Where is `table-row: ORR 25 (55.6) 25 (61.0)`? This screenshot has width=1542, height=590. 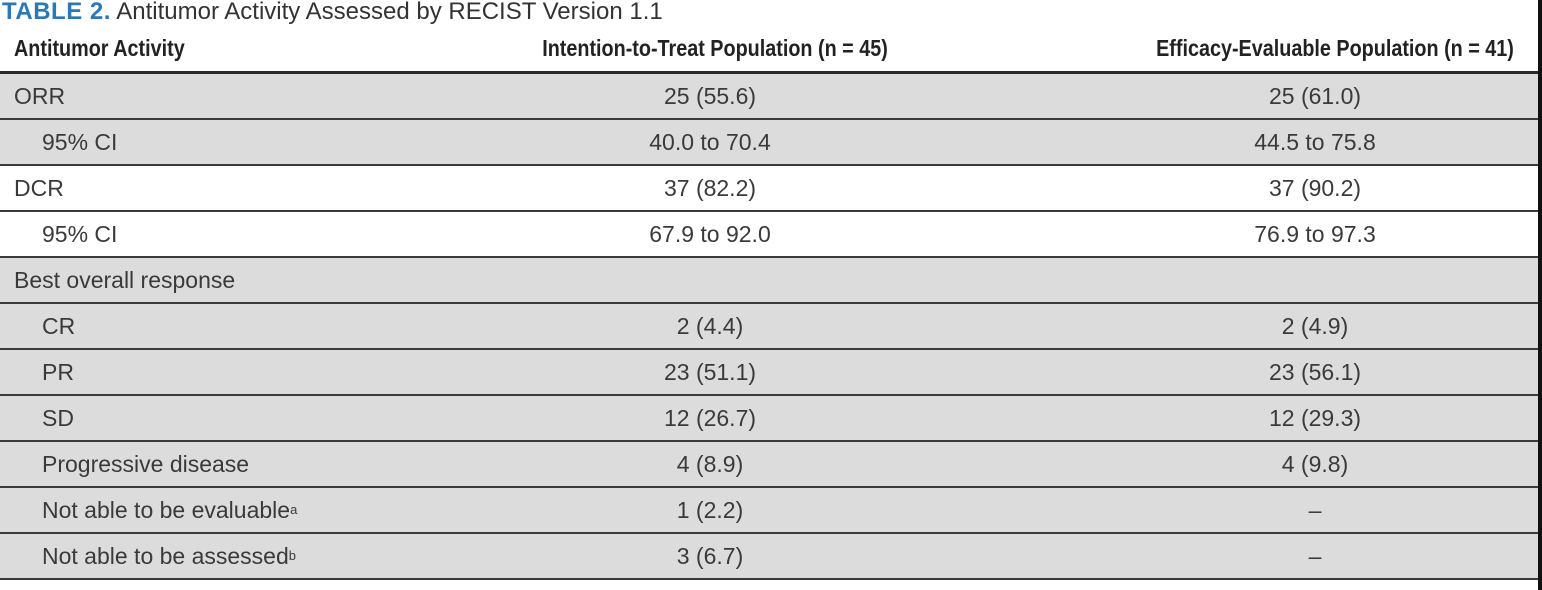
table-row: ORR 25 (55.6) 25 (61.0) is located at coordinates (769, 97).